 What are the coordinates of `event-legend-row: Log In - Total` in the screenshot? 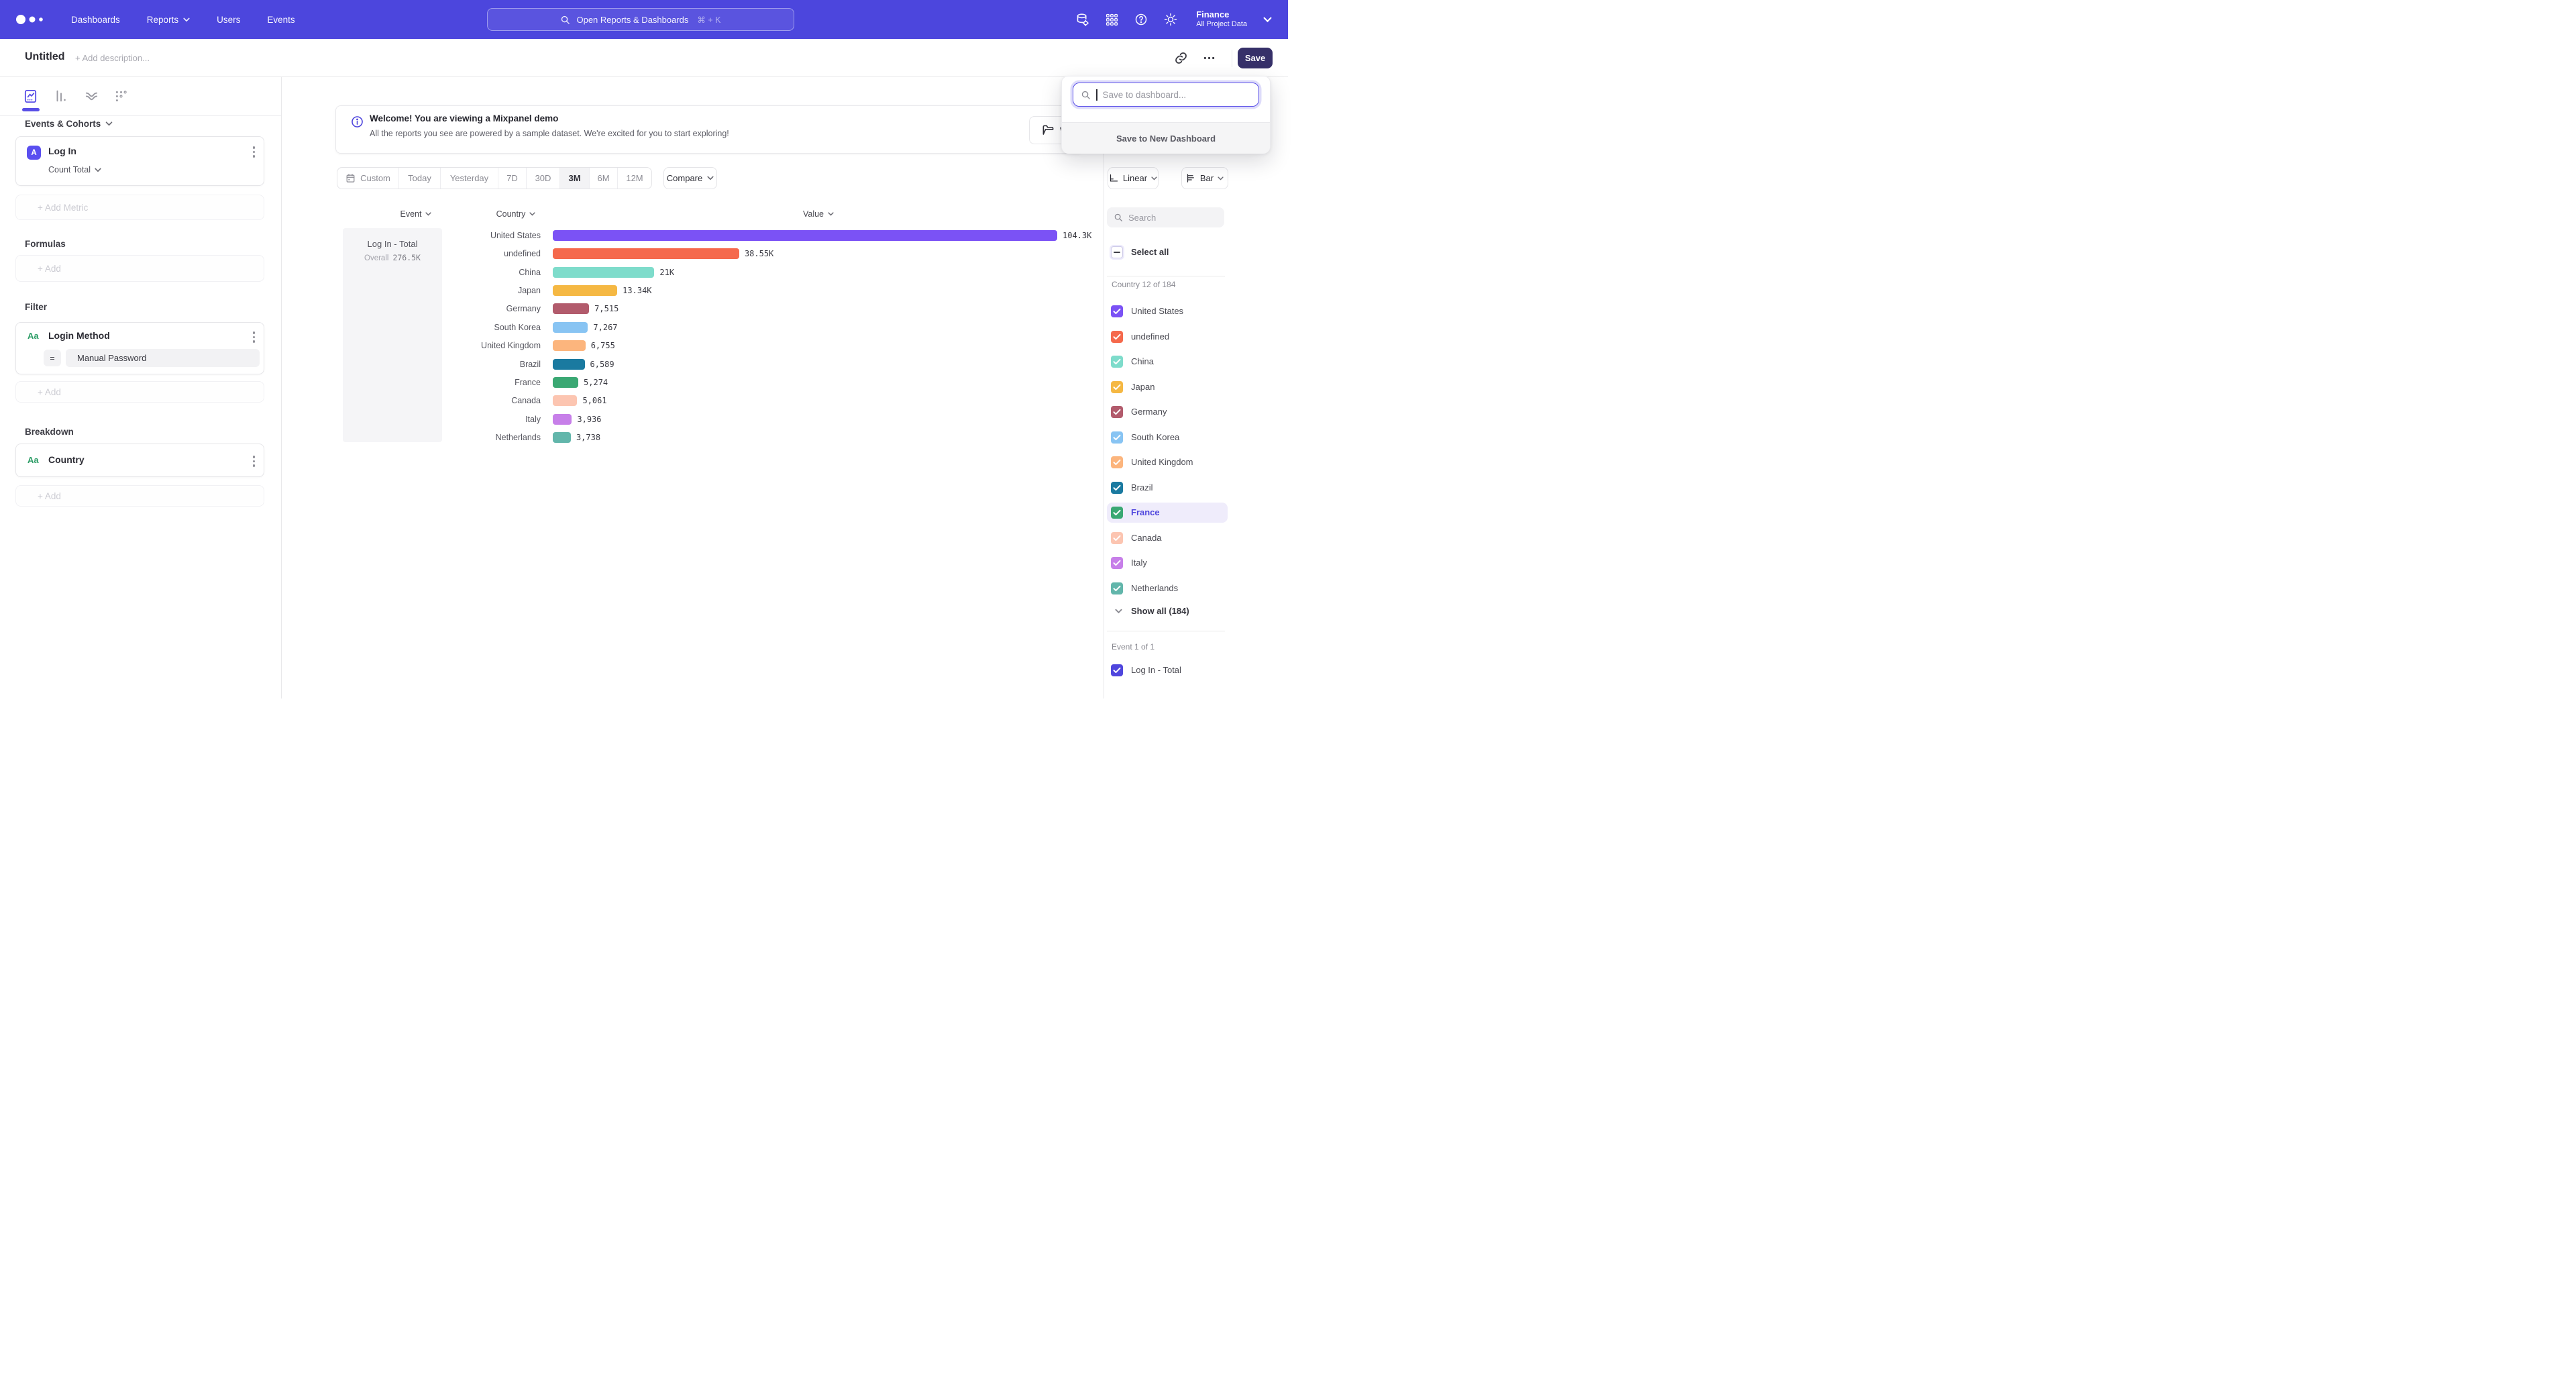 It's located at (1167, 670).